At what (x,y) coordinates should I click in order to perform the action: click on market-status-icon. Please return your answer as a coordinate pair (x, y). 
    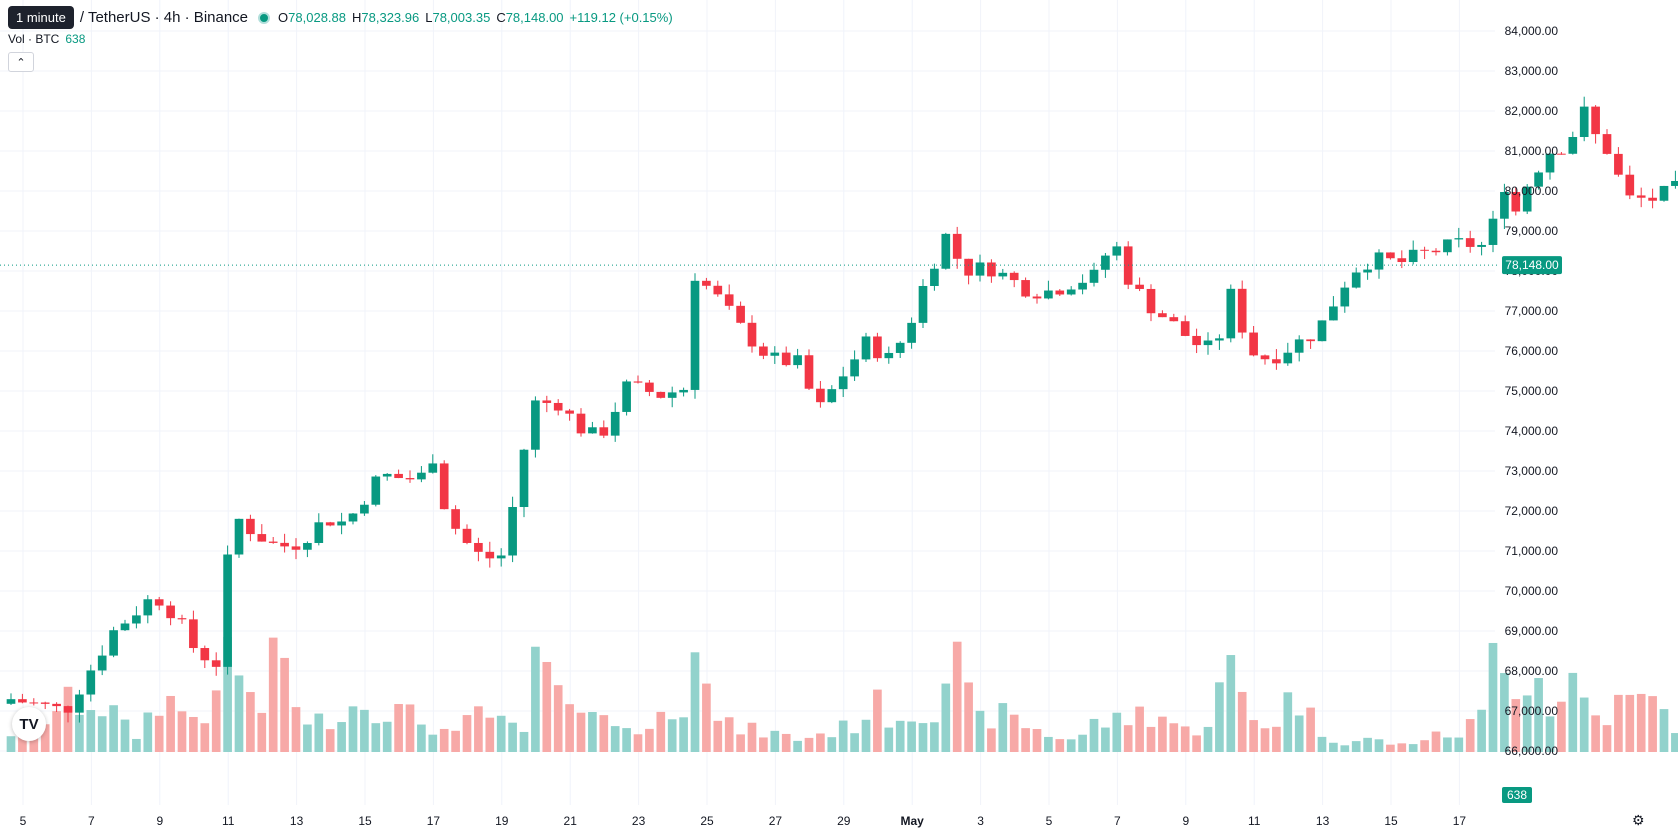
    Looking at the image, I should click on (264, 17).